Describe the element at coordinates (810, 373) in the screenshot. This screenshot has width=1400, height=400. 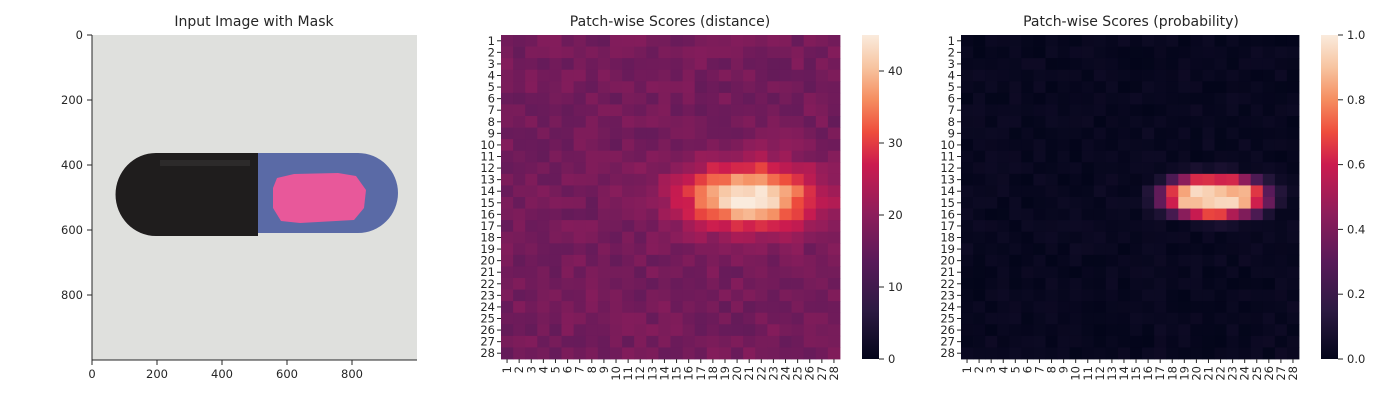
I see `col-label: 26` at that location.